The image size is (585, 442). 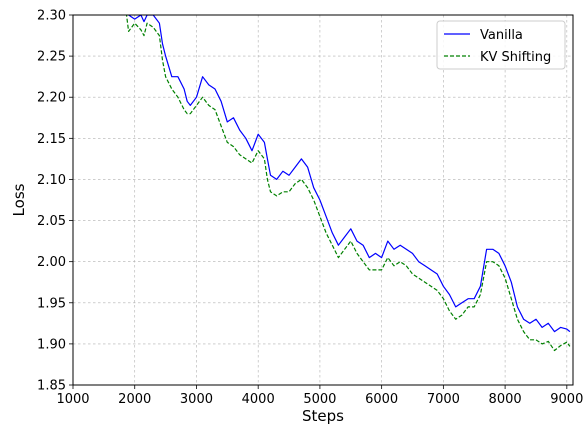 What do you see at coordinates (51, 180) in the screenshot?
I see `y-tick-label: 2.10` at bounding box center [51, 180].